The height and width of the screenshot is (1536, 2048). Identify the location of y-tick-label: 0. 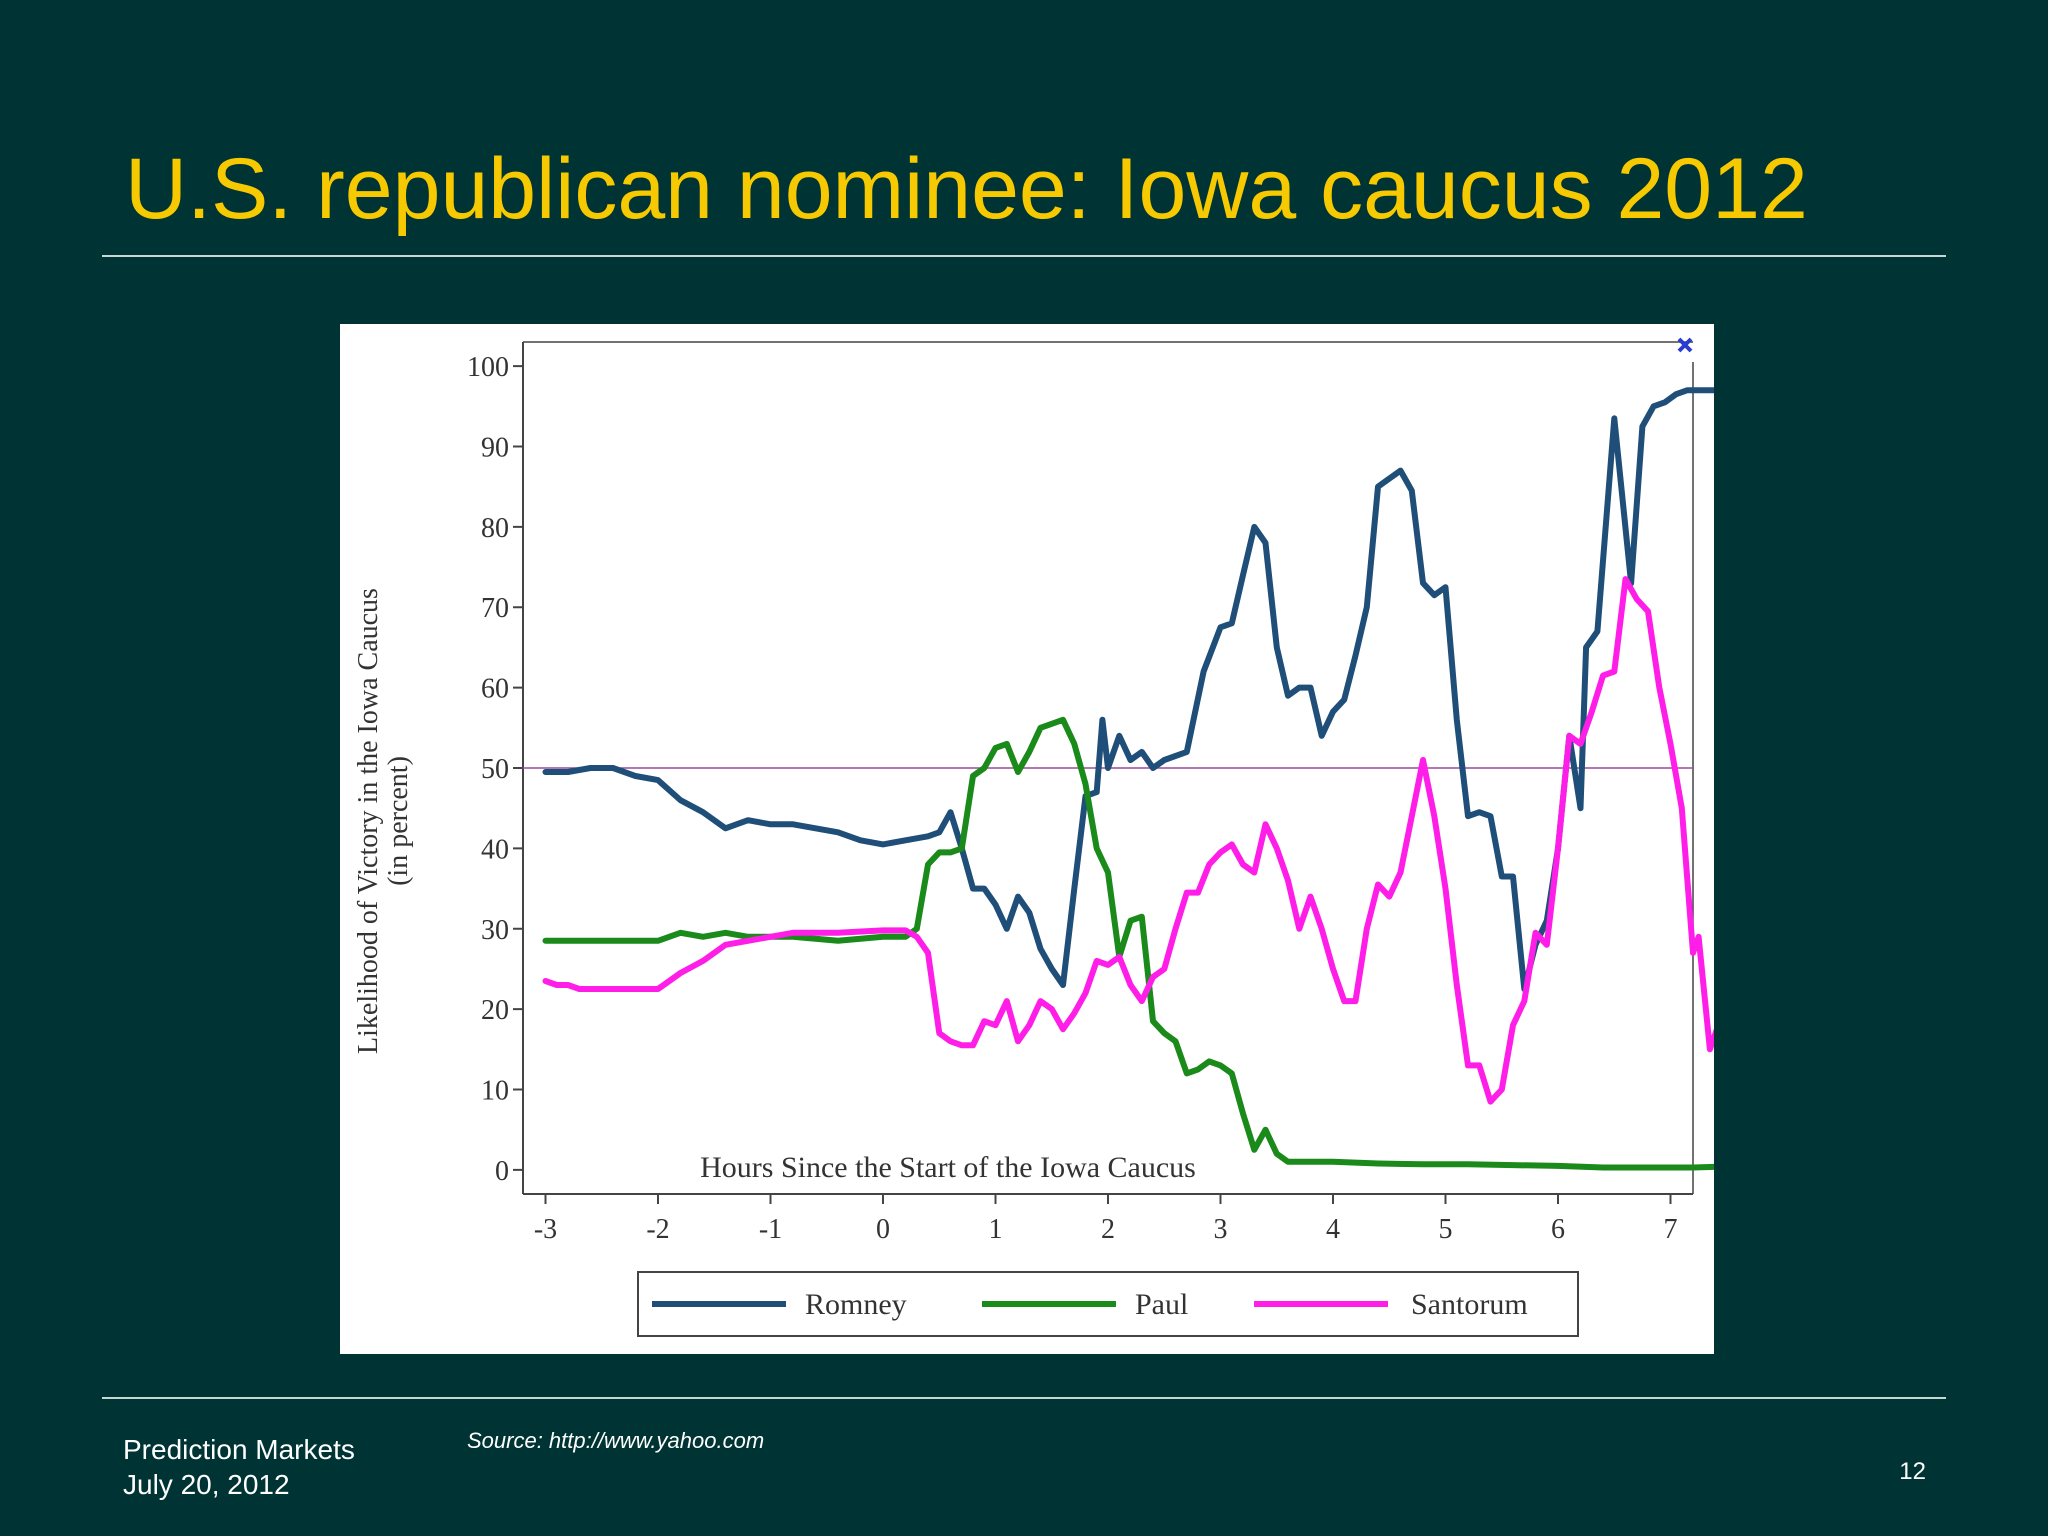
(502, 1171).